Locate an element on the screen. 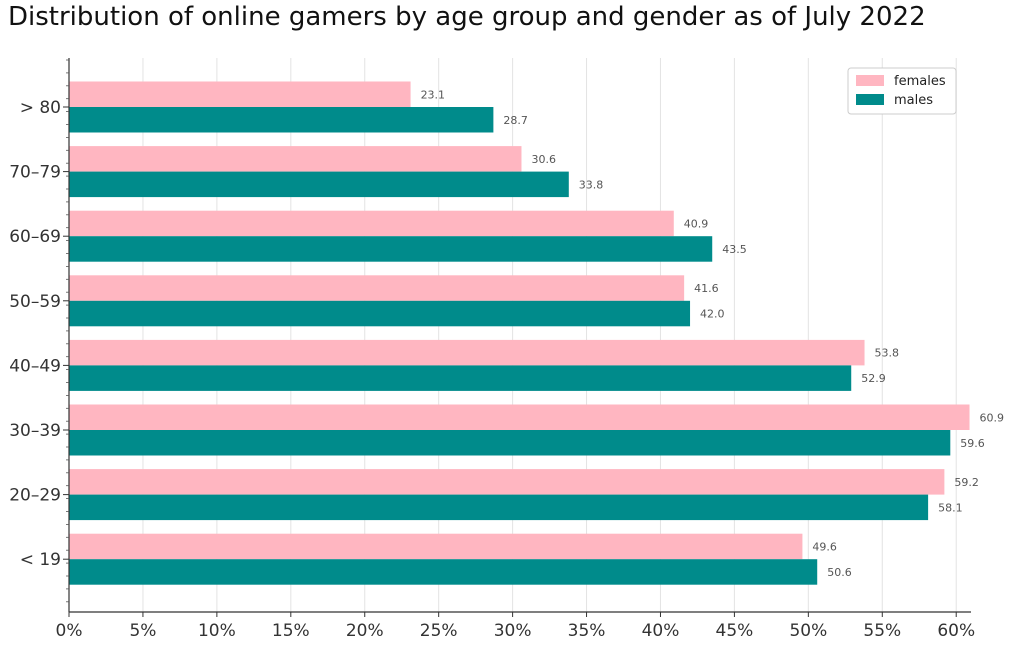  x-tick-label: 15% is located at coordinates (291, 631).